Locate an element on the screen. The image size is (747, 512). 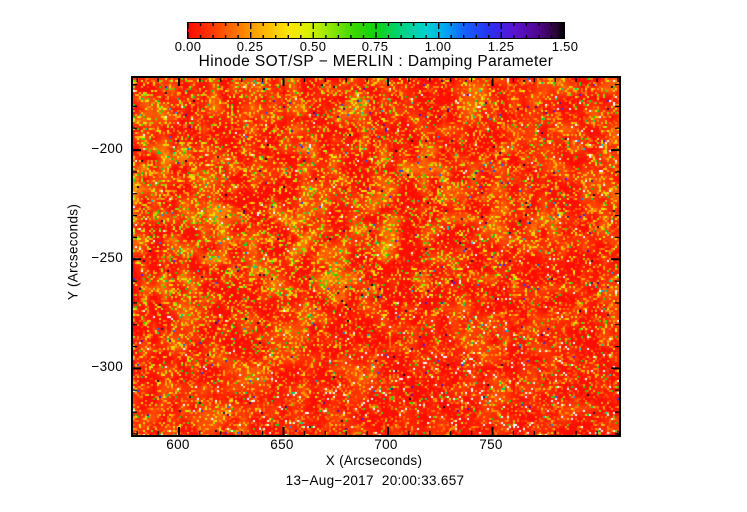
y-tick-label: −300 is located at coordinates (107, 366).